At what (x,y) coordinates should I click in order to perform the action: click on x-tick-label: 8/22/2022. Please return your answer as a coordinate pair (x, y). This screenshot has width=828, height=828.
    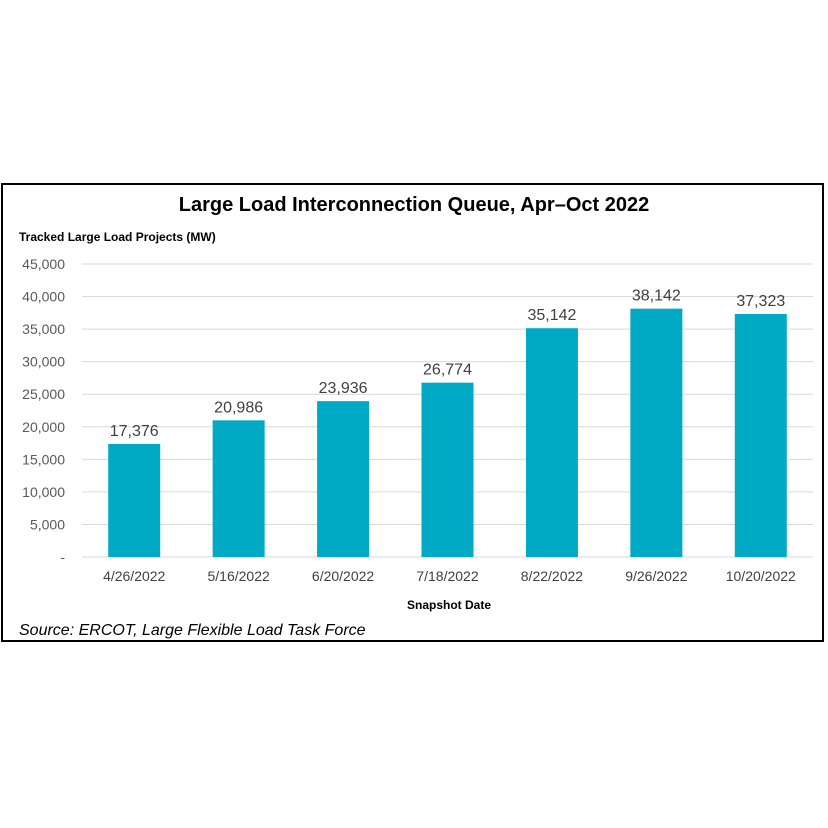
    Looking at the image, I should click on (552, 576).